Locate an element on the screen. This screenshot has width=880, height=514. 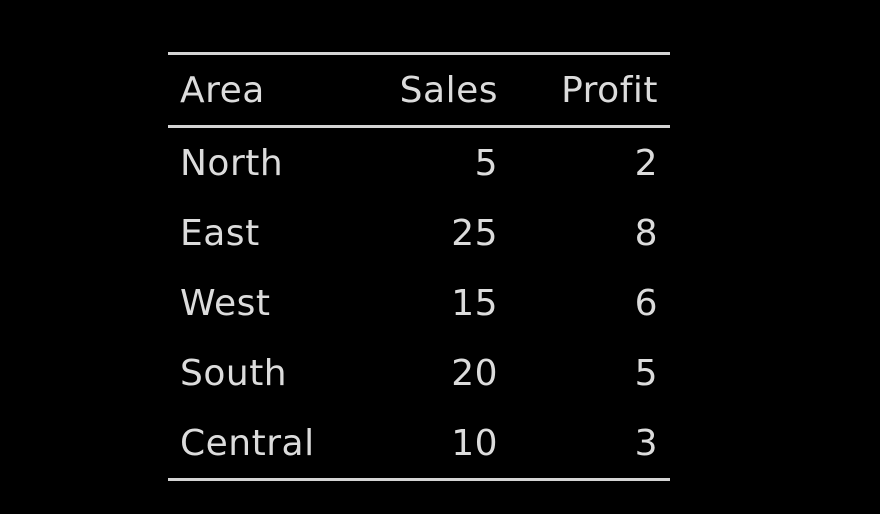
table-row: West 15 6 is located at coordinates (419, 303).